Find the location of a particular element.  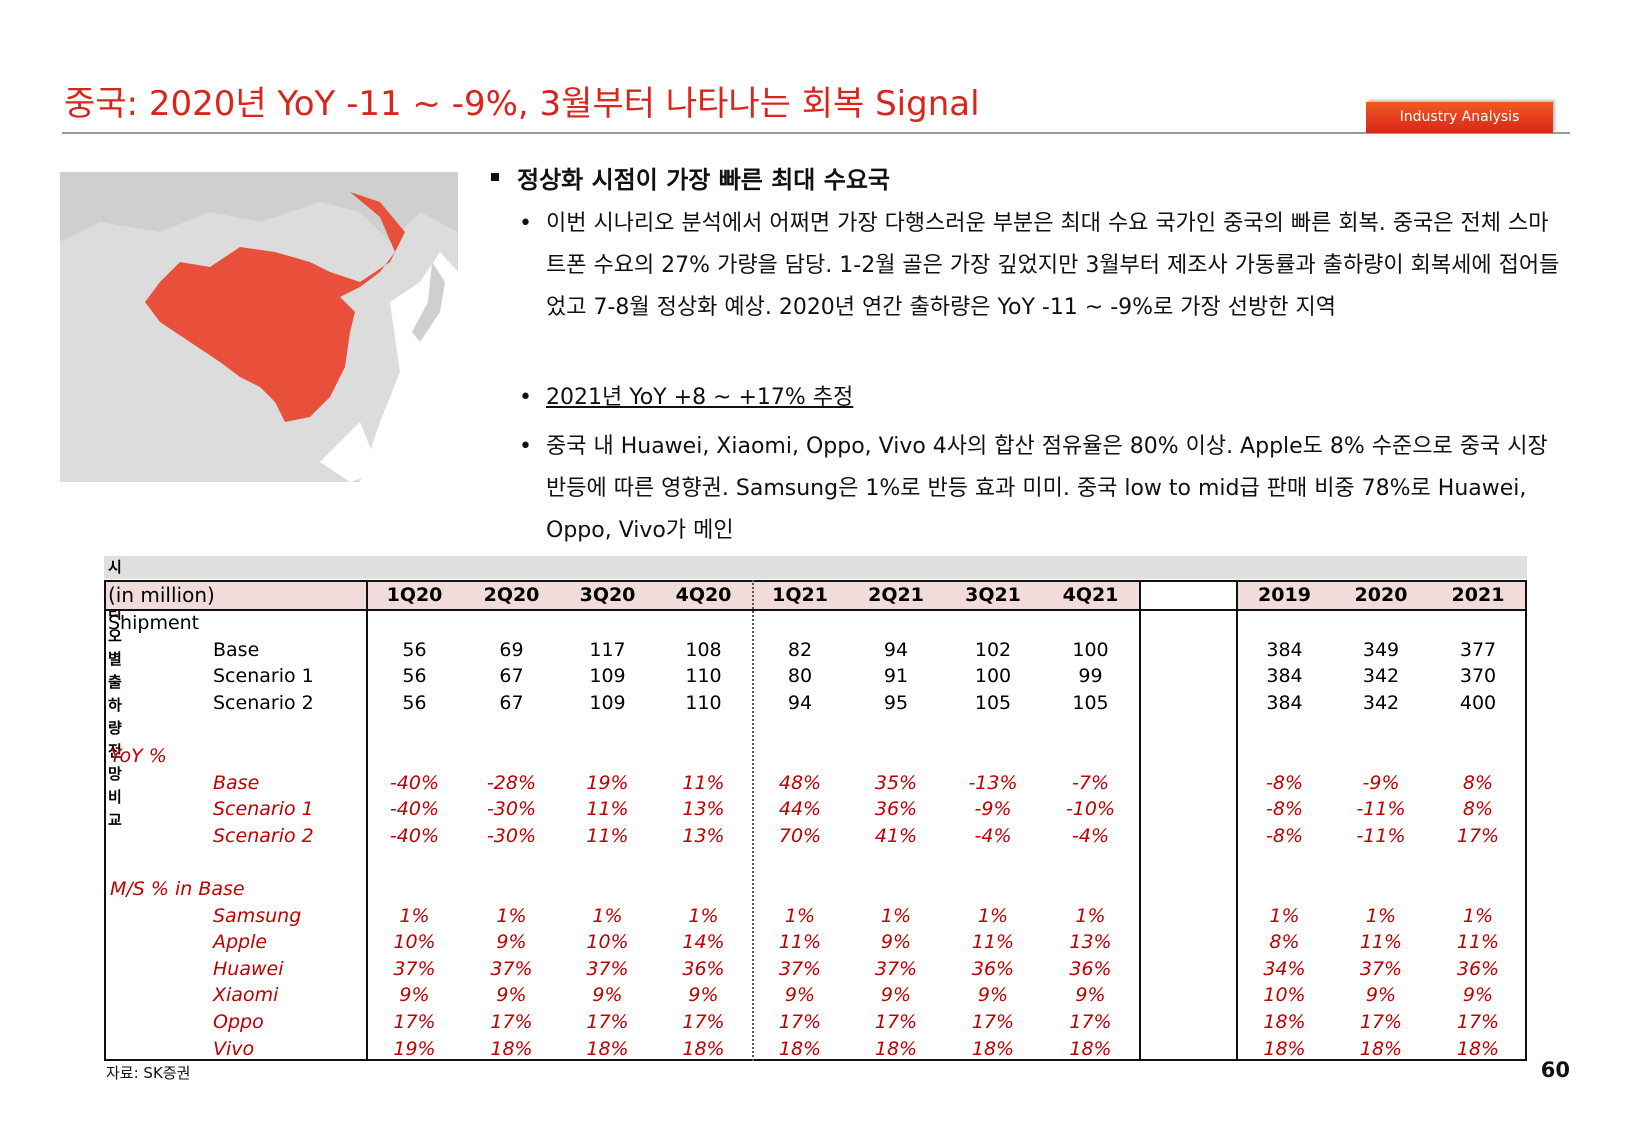

bullet-text: 2021년 YoY +8 ~ +17% 추정 is located at coordinates (700, 397).